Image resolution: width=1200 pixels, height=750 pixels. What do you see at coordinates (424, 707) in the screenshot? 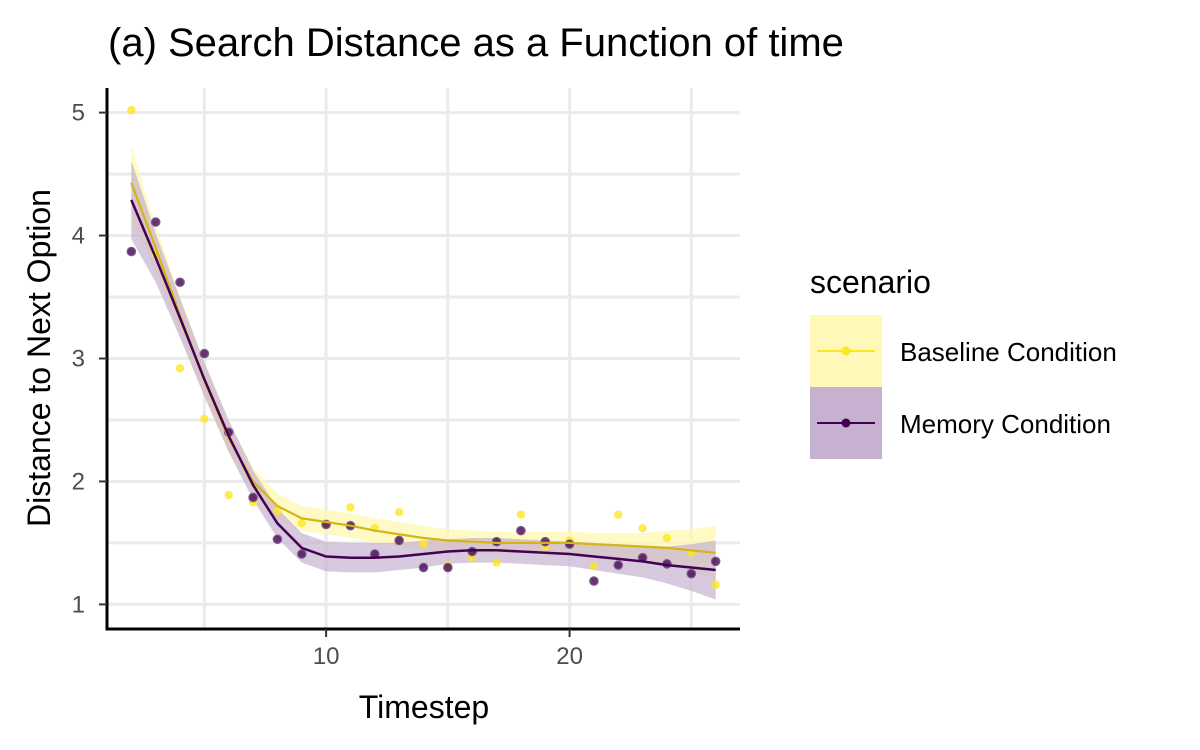
I see `x-axis-title: Timestep` at bounding box center [424, 707].